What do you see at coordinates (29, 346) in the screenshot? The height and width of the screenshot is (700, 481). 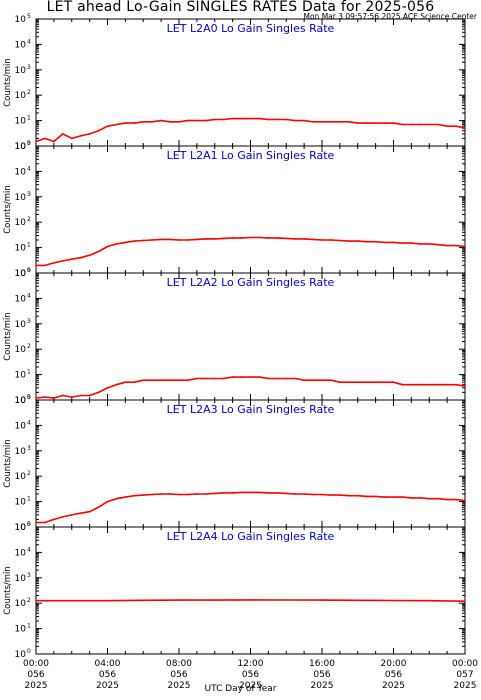 I see `y-tick-exponent: 2` at bounding box center [29, 346].